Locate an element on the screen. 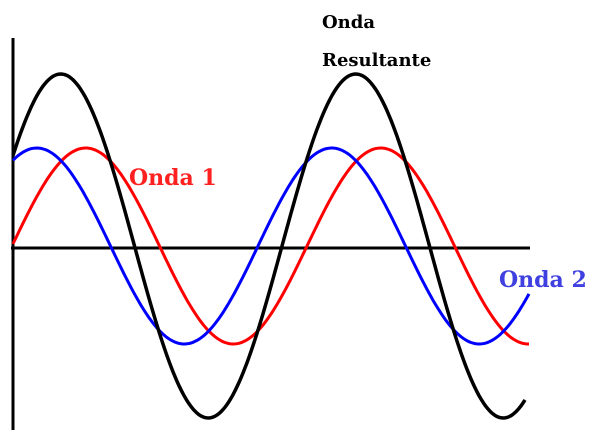  resultant-label-line-1: Onda is located at coordinates (348, 22).